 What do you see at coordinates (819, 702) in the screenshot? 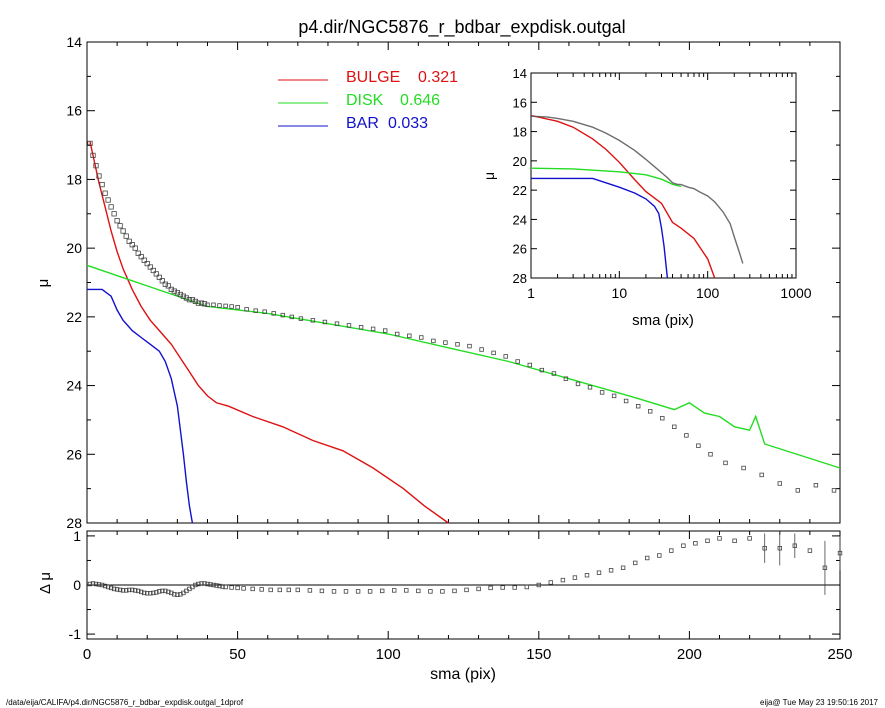
I see `footer-timestamp: eija@ Tue May 23 19:50:16 2017` at bounding box center [819, 702].